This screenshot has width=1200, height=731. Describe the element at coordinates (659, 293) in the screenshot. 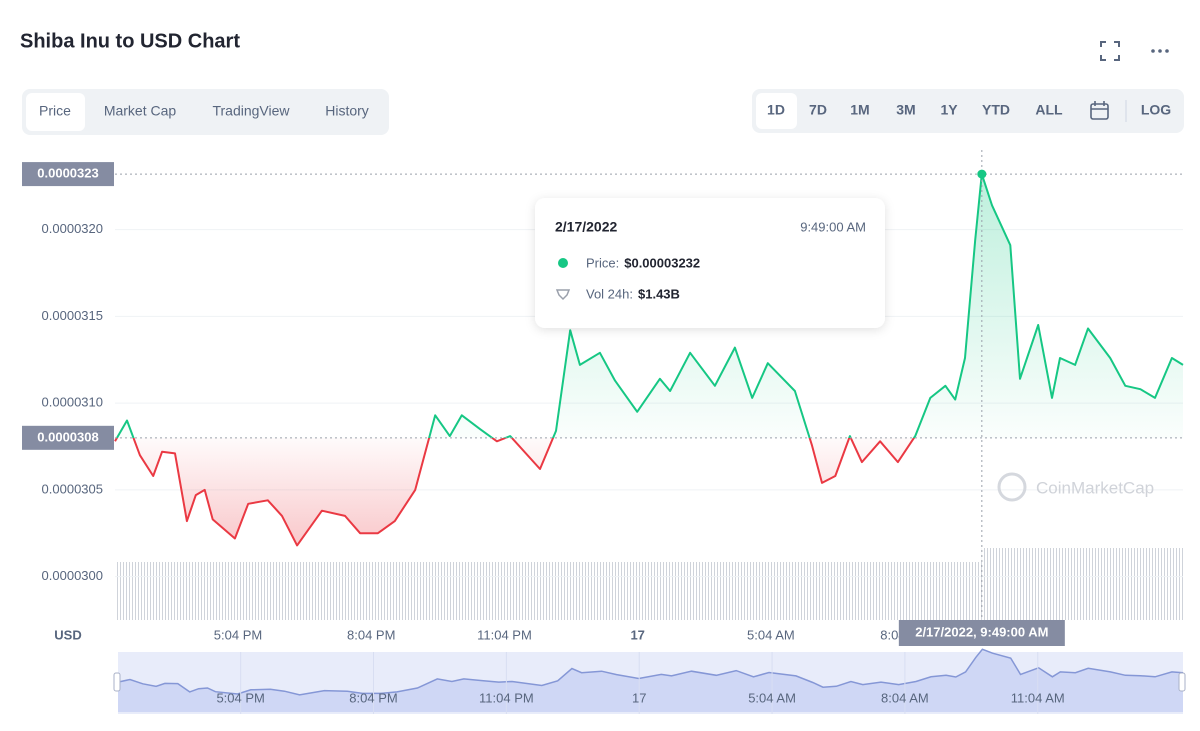

I see `tooltip-volume: $1.43B` at that location.